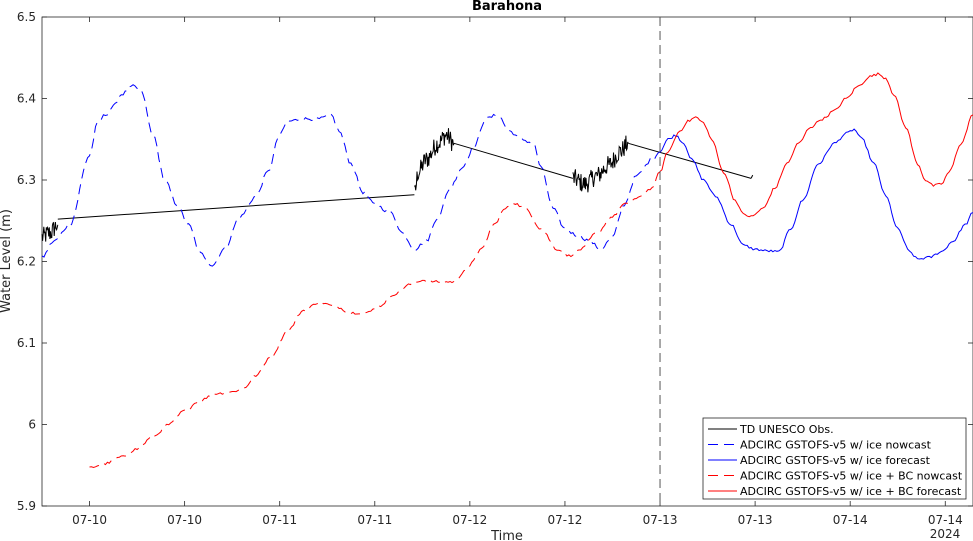 The height and width of the screenshot is (541, 973). Describe the element at coordinates (26, 180) in the screenshot. I see `y-tick-label: 6.3` at that location.